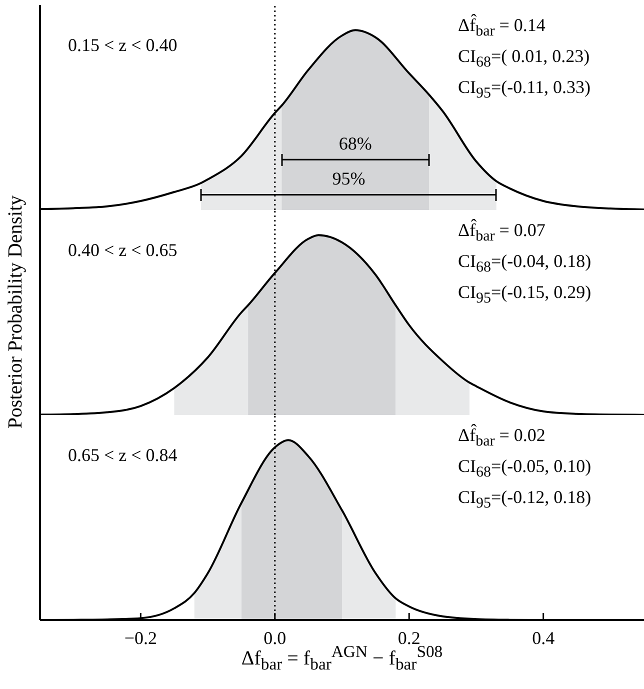 This screenshot has height=689, width=644. I want to click on annotation: CI$_{95}$=(-0.12, 0.18), so click(525, 500).